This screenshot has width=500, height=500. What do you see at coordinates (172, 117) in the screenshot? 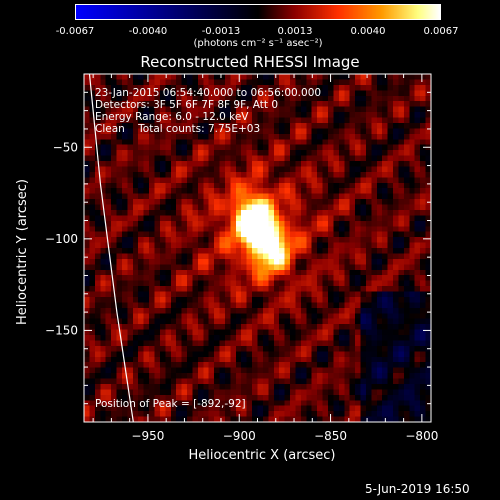
I see `annotation-energy-range: Energy Range: 6.0 - 12.0 keV` at bounding box center [172, 117].